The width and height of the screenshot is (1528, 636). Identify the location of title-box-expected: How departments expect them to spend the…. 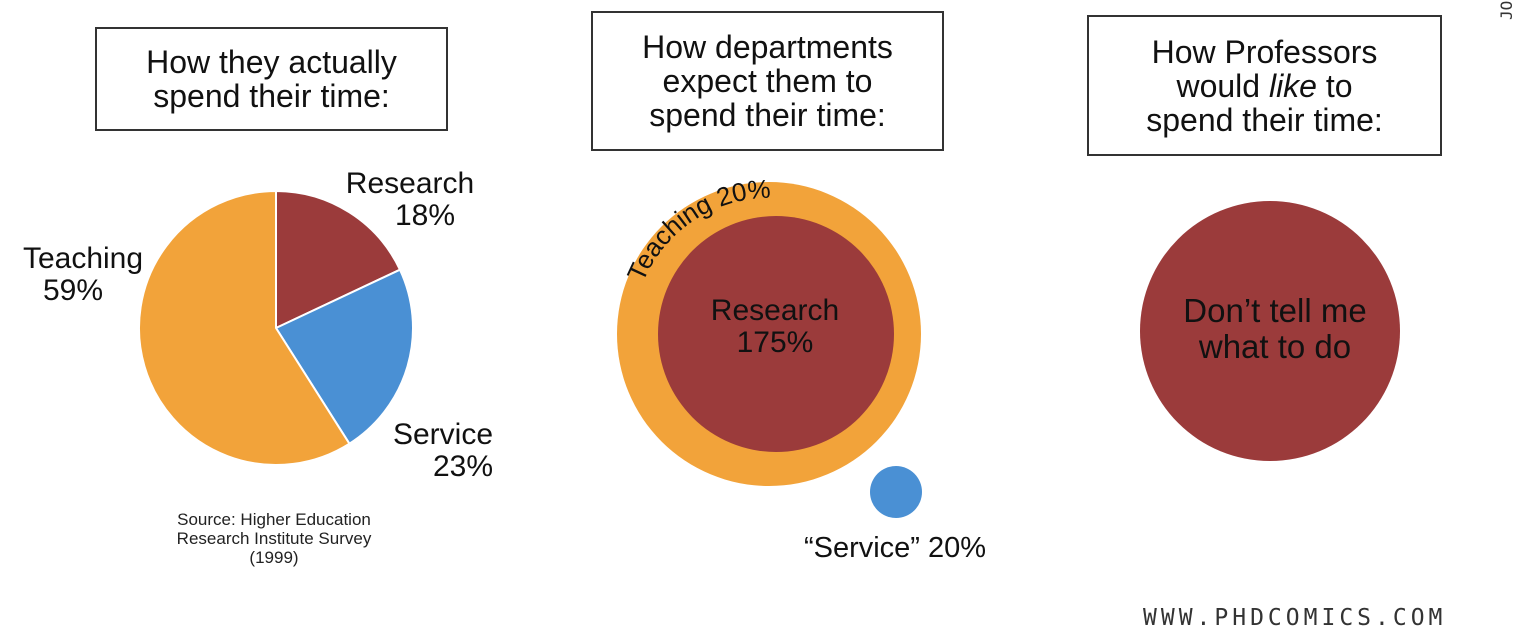
(767, 81).